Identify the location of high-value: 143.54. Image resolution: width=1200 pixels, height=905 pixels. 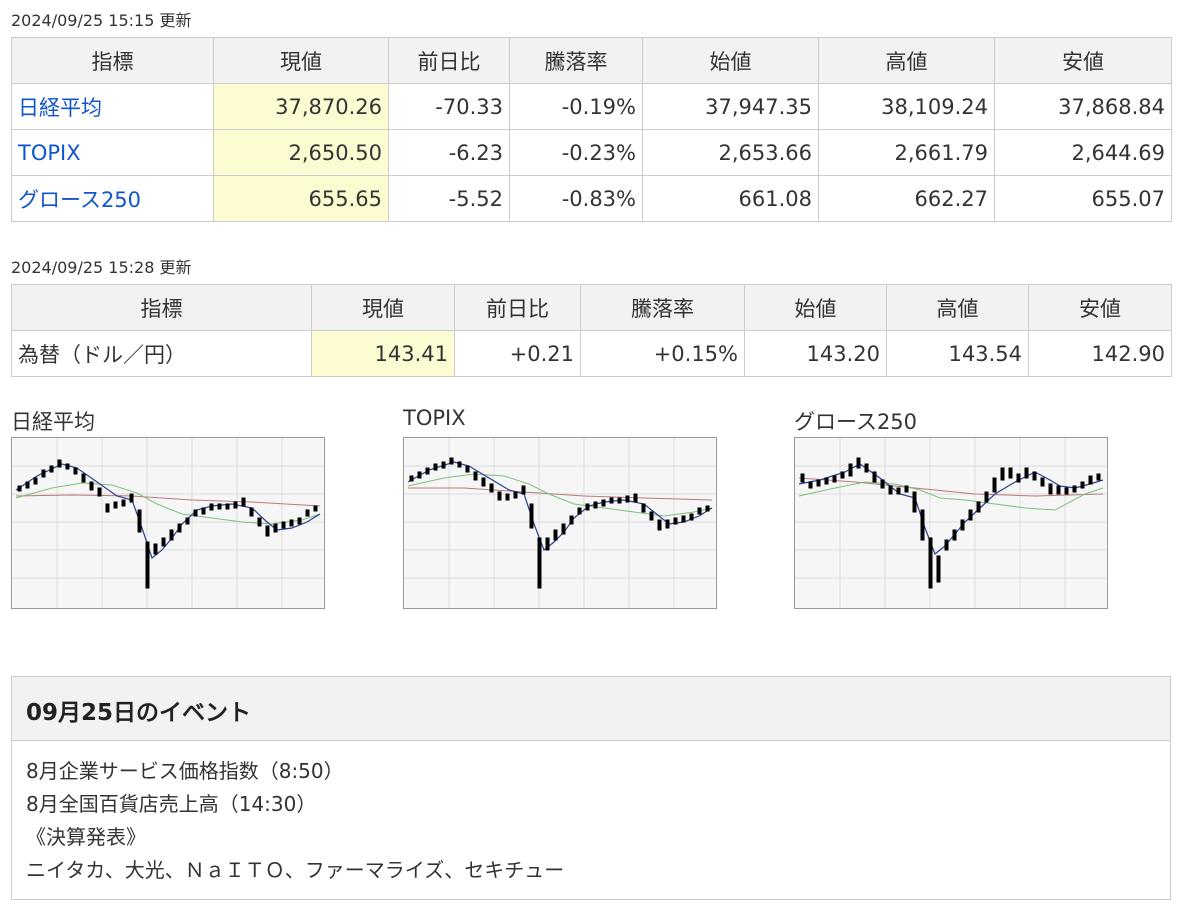
(957, 353).